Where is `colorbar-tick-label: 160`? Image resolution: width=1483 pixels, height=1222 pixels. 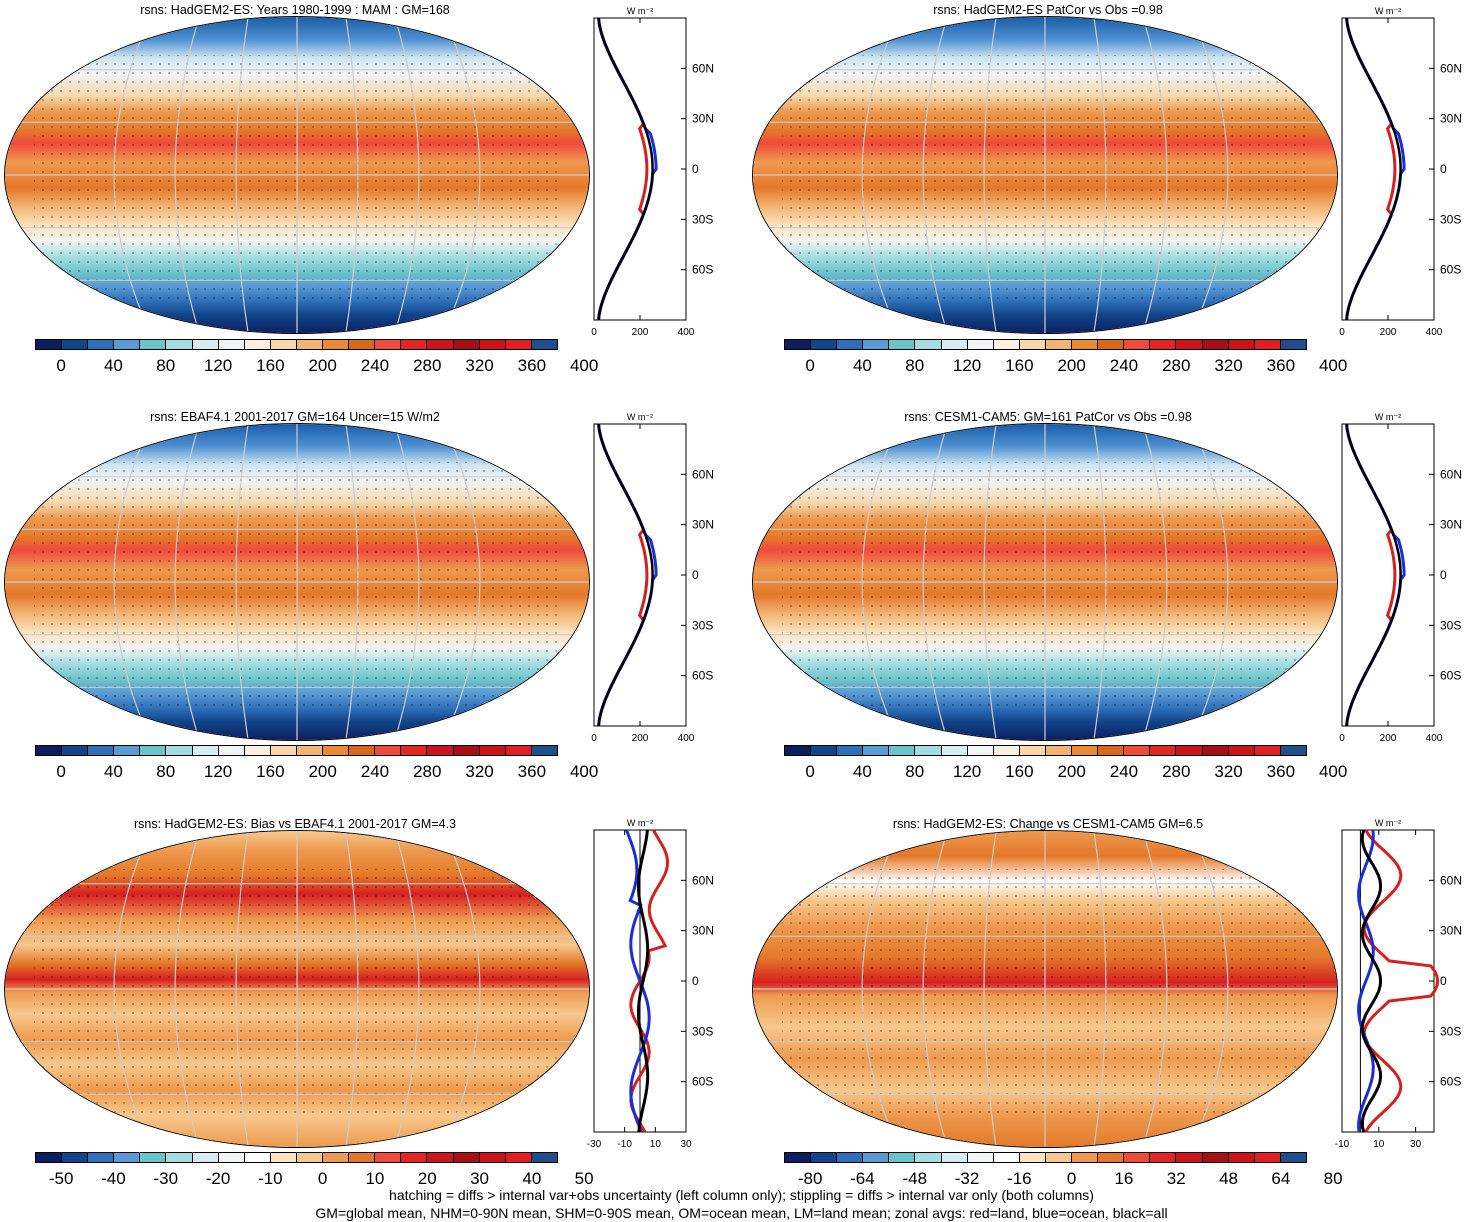
colorbar-tick-label: 160 is located at coordinates (1019, 365).